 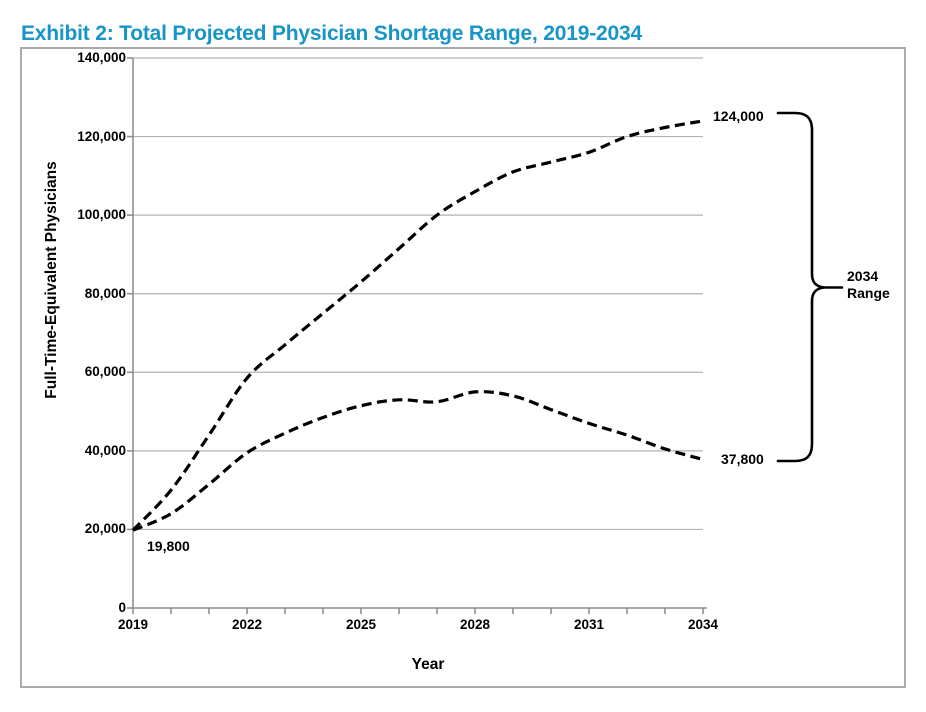 What do you see at coordinates (475, 624) in the screenshot?
I see `x-tick-label: 2028` at bounding box center [475, 624].